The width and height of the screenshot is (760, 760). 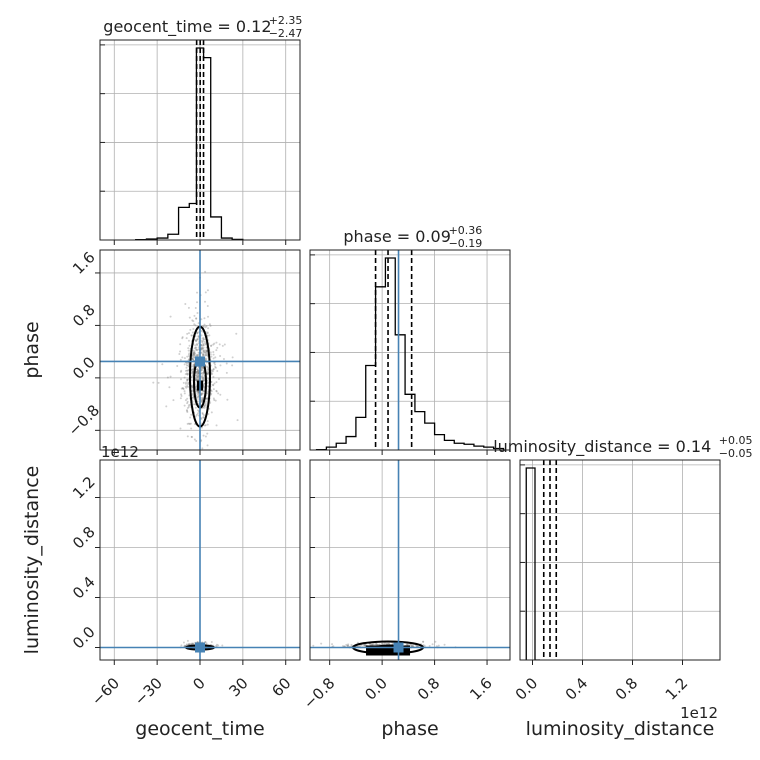 What do you see at coordinates (398, 647) in the screenshot?
I see `truth-marker` at bounding box center [398, 647].